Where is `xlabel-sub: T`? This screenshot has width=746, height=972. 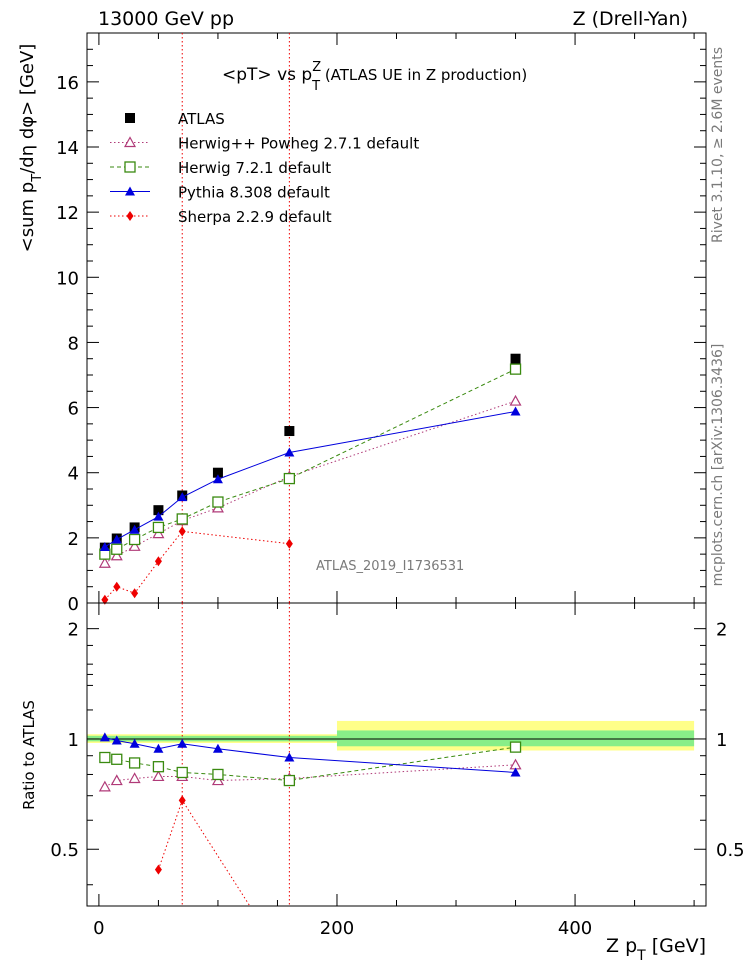 xlabel-sub: T is located at coordinates (641, 956).